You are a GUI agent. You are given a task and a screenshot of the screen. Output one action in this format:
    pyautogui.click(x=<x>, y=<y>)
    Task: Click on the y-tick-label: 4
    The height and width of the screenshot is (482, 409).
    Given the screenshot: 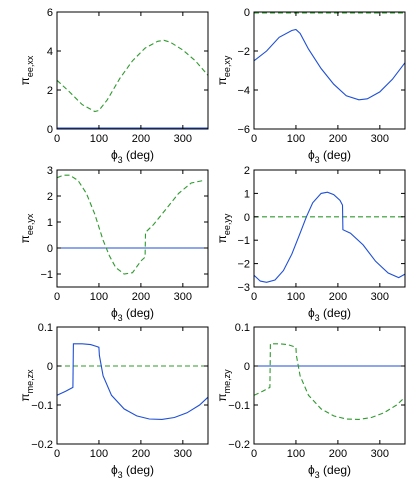 What is the action you would take?
    pyautogui.click(x=50, y=52)
    